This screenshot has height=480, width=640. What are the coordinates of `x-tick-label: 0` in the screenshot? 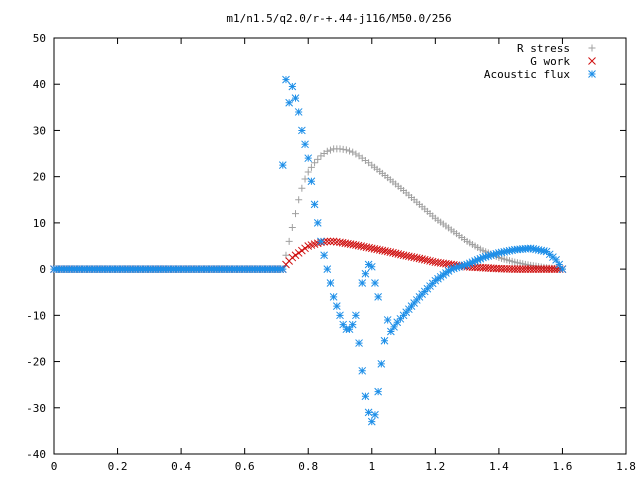 It's located at (54, 466).